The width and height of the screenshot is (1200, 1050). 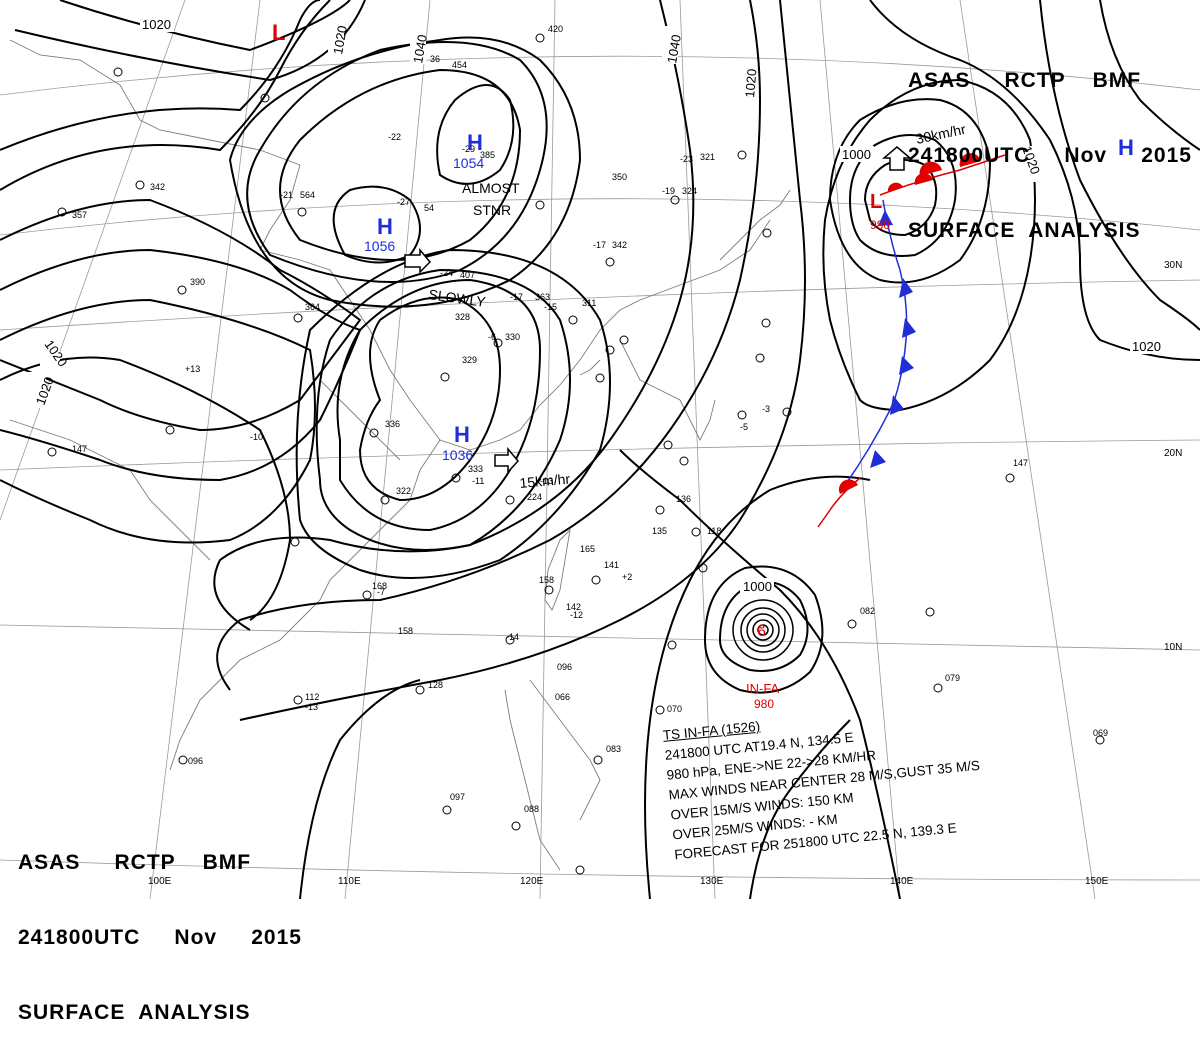 I want to click on station-label: 136, so click(x=683, y=499).